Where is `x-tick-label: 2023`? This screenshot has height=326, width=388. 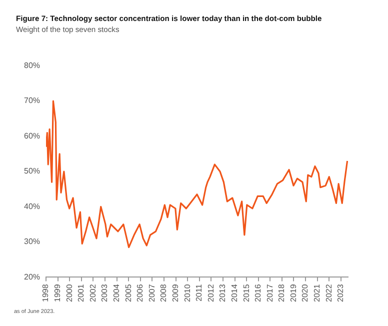 x-tick-label: 2023 is located at coordinates (341, 293).